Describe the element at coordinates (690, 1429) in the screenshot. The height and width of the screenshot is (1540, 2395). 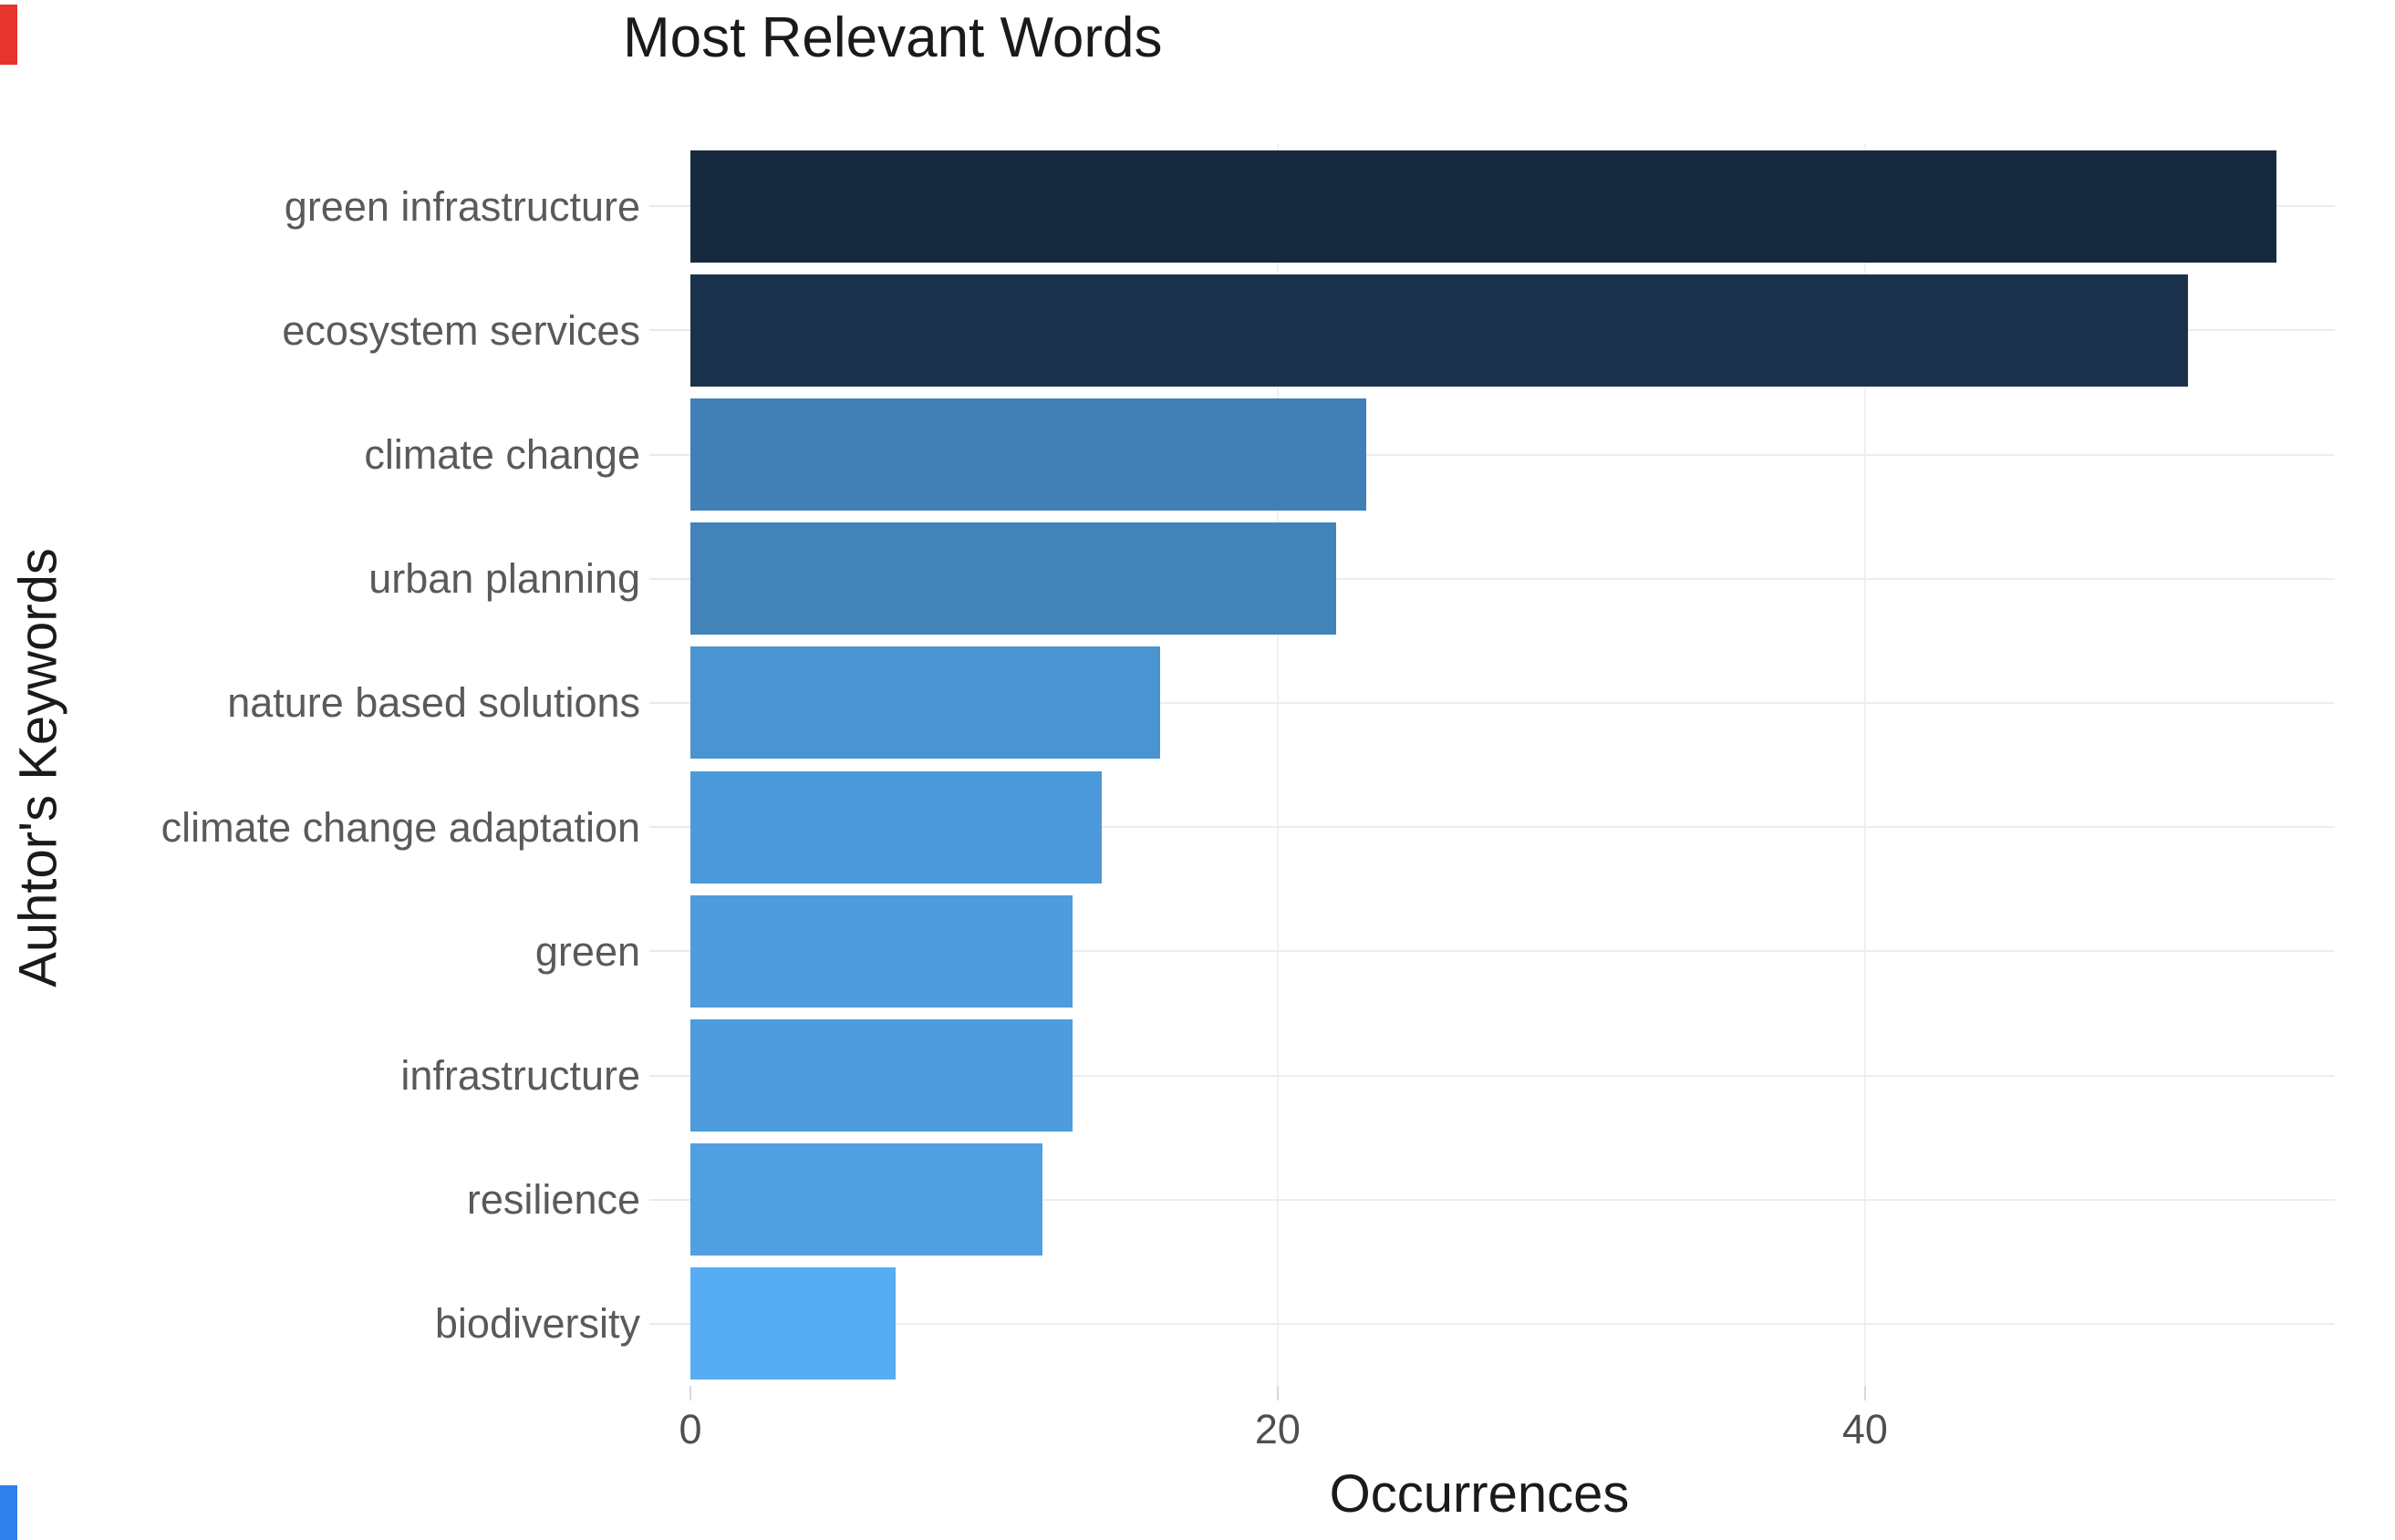
I see `x-axis-tick-label: 0` at that location.